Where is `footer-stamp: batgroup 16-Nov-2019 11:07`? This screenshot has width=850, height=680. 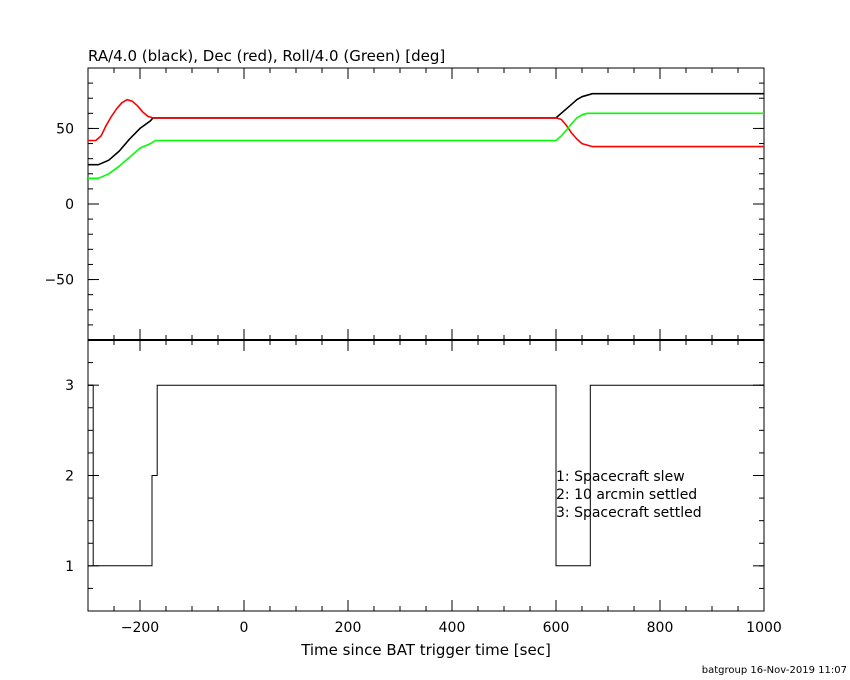
footer-stamp: batgroup 16-Nov-2019 11:07 is located at coordinates (774, 670).